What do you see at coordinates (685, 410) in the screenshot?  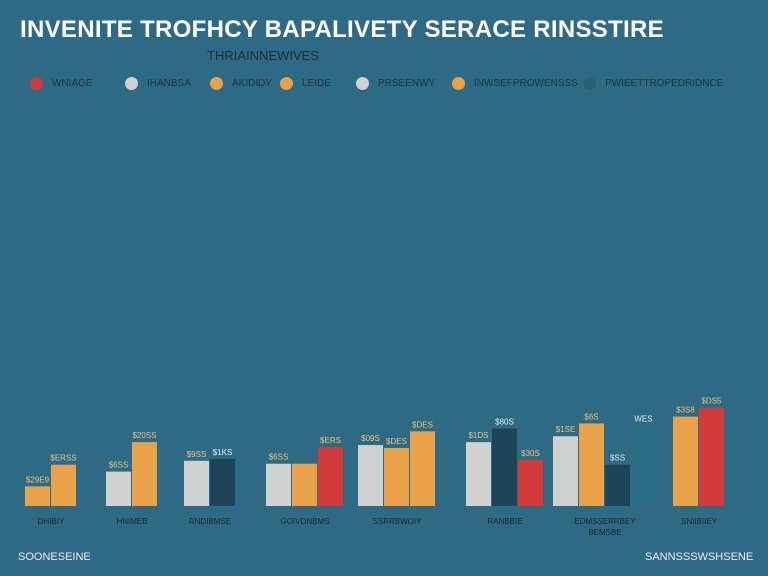 I see `data-label: $3S8` at bounding box center [685, 410].